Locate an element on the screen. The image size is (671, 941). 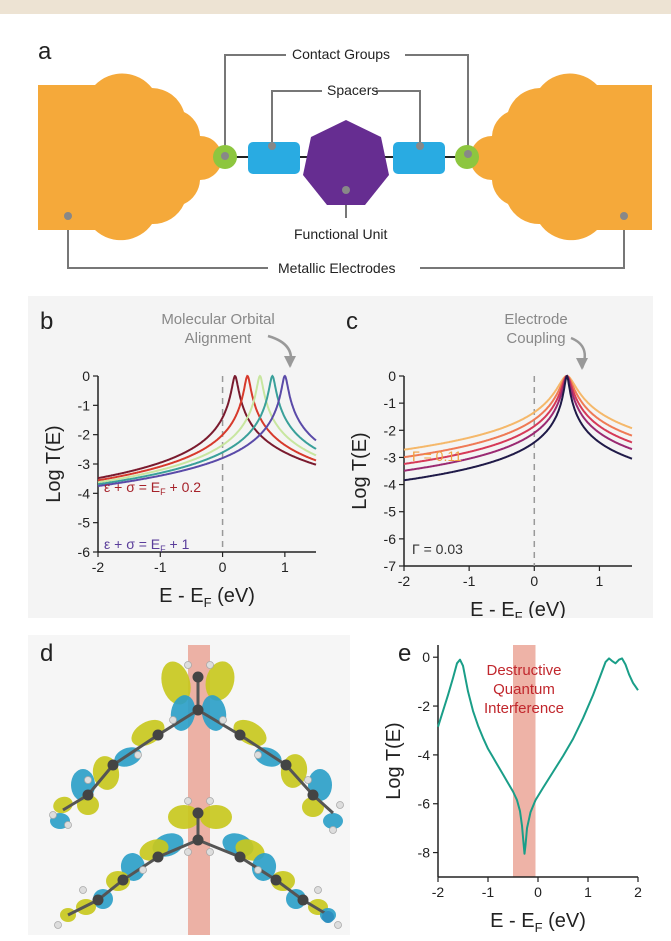
panel-d-label: d is located at coordinates (47, 653).